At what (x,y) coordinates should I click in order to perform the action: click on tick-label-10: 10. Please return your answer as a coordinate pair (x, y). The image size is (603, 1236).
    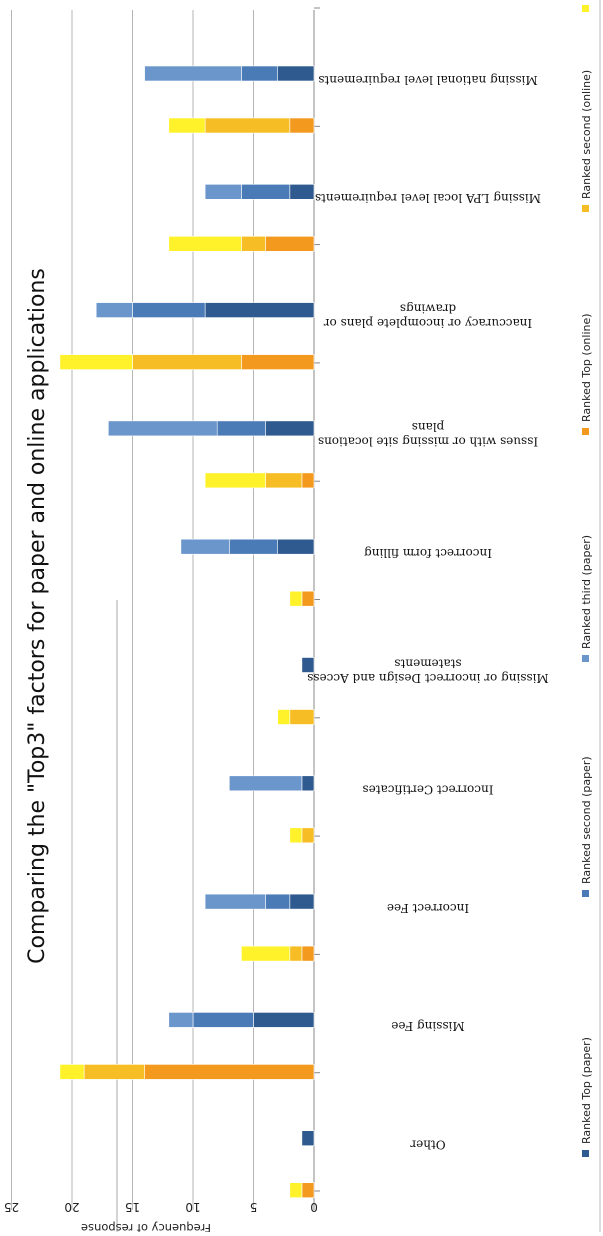
    Looking at the image, I should click on (192, 1207).